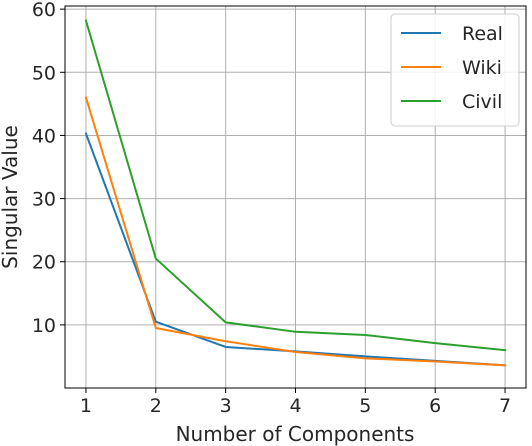 This screenshot has width=532, height=446. What do you see at coordinates (295, 434) in the screenshot?
I see `x-axis-label: Number of Components` at bounding box center [295, 434].